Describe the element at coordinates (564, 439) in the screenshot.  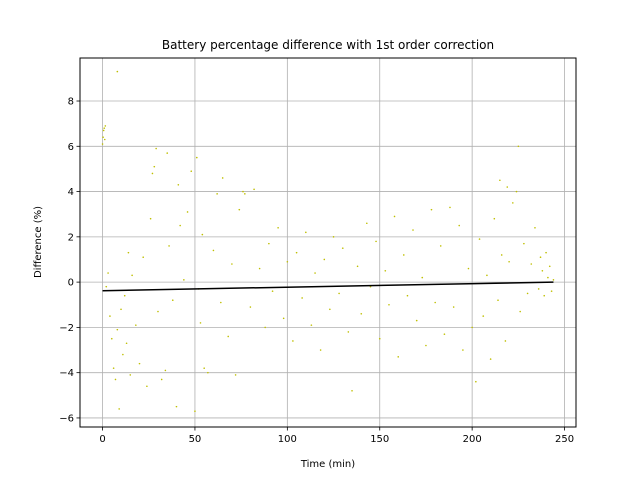
I see `x-tick-label: 250` at that location.